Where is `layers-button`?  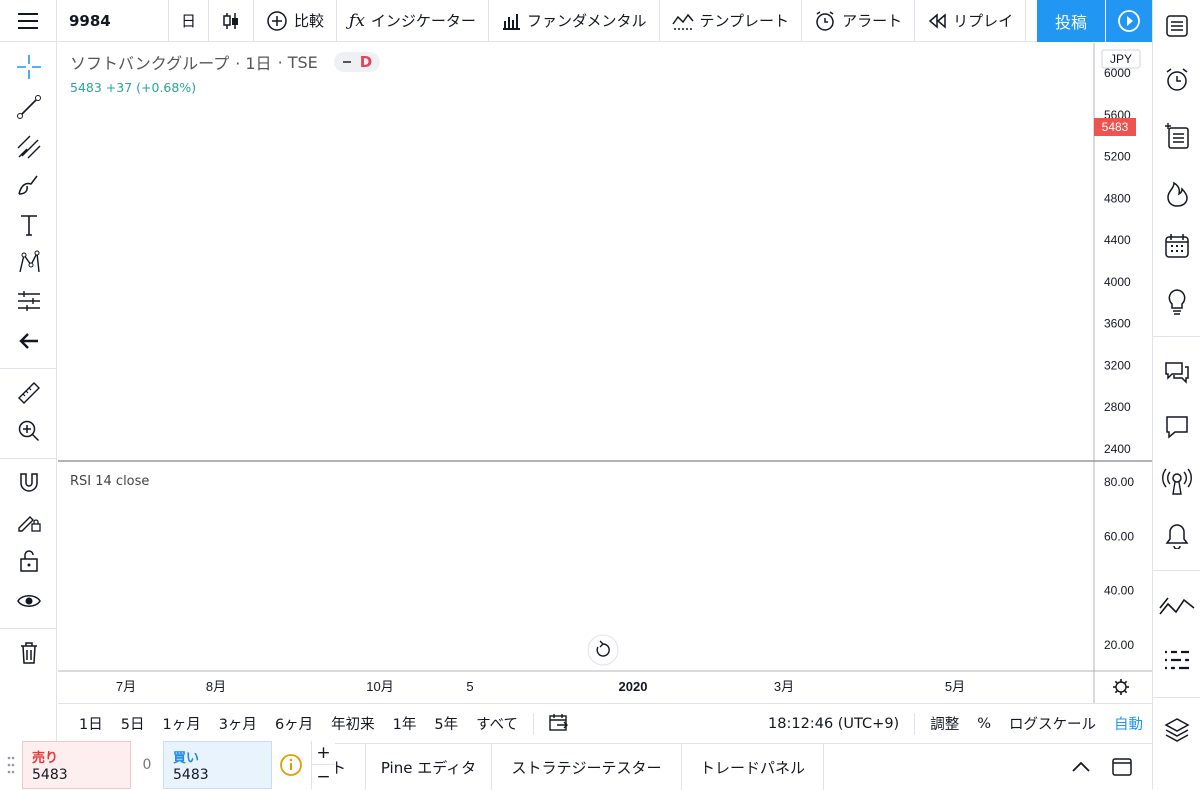 layers-button is located at coordinates (1176, 730).